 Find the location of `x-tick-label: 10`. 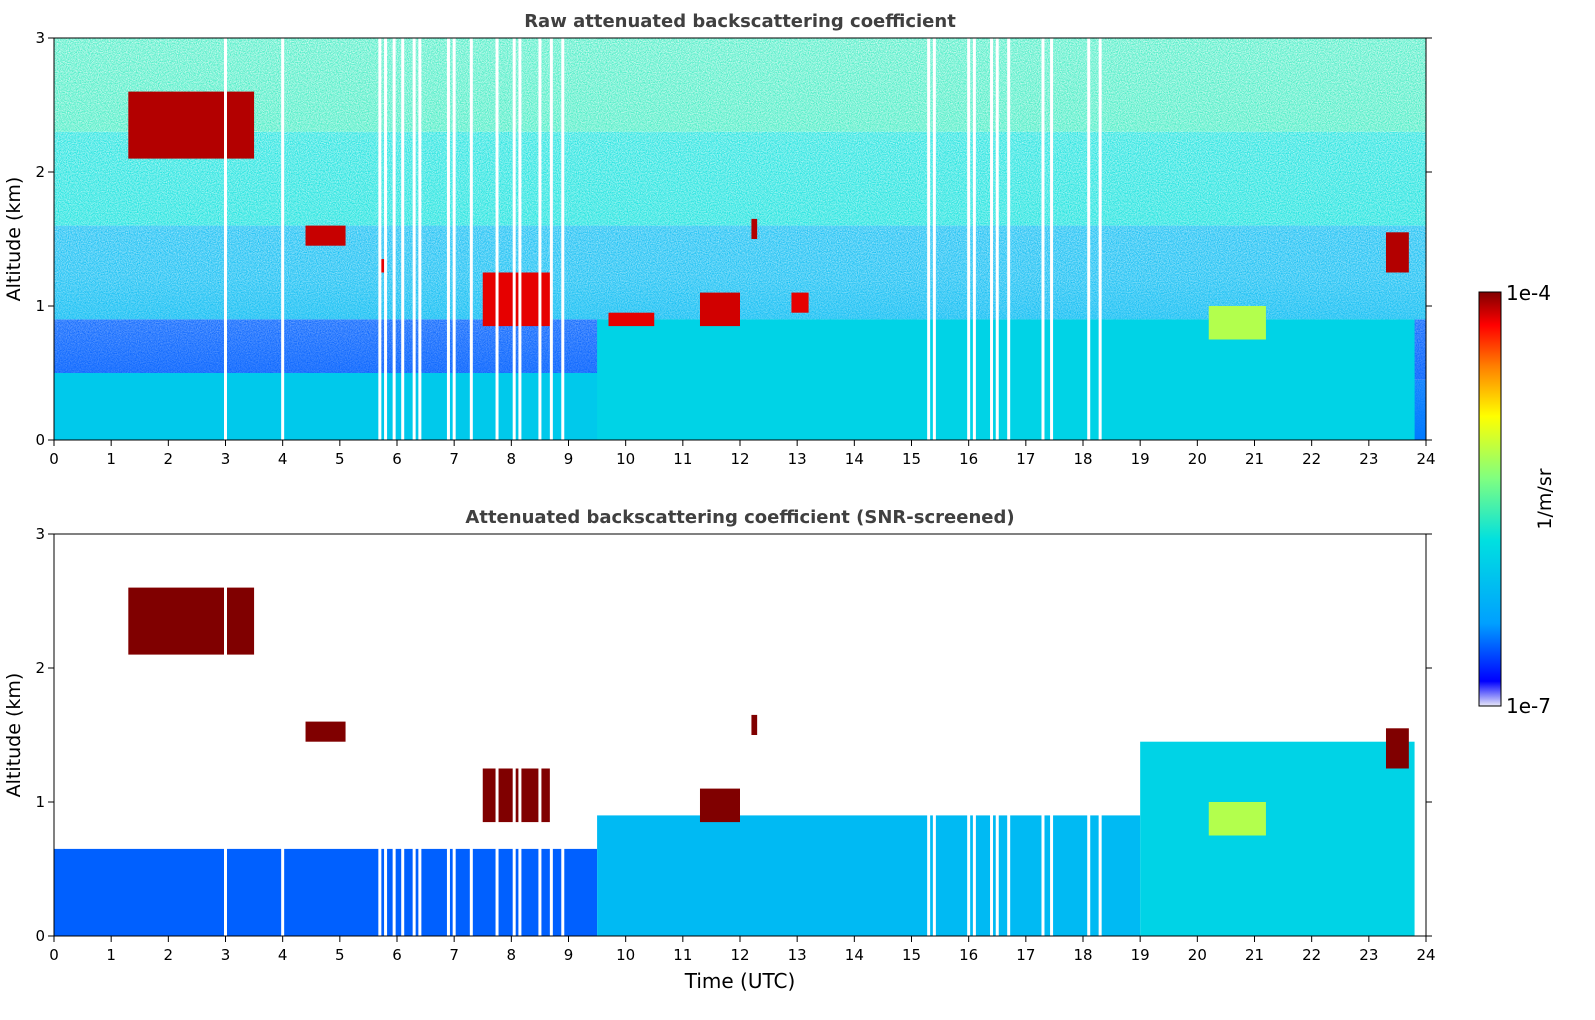

x-tick-label: 10 is located at coordinates (625, 955).